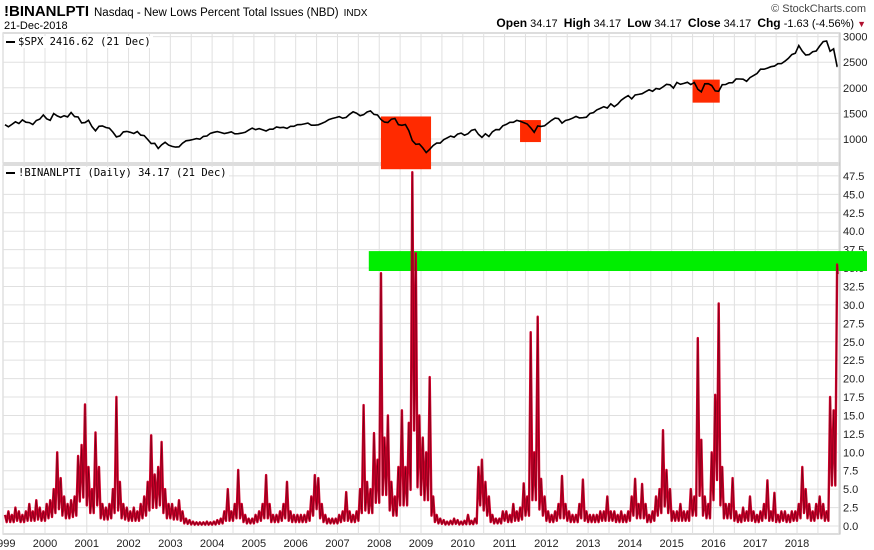 Image resolution: width=874 pixels, height=550 pixels. Describe the element at coordinates (128, 544) in the screenshot. I see `x-axis-year-label: 2002` at that location.